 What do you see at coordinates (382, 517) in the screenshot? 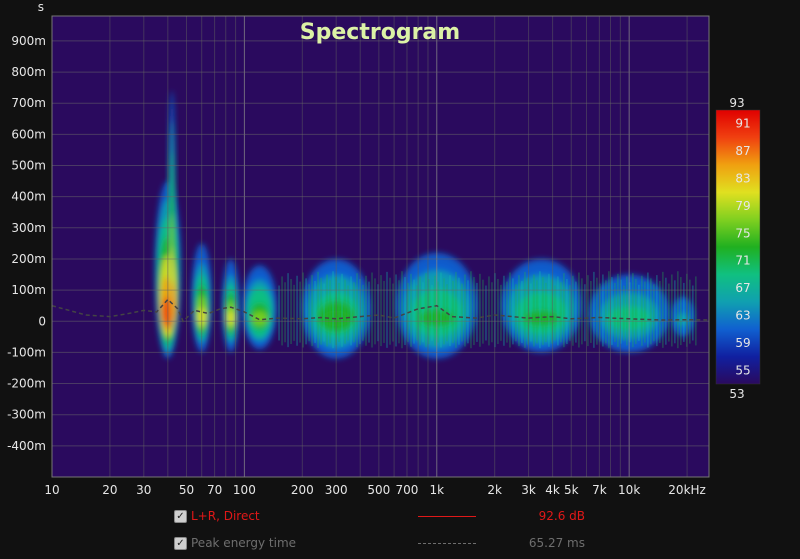
I see `legend-item-direct: ✓ L+R, Direct 92.6 dB` at bounding box center [382, 517].